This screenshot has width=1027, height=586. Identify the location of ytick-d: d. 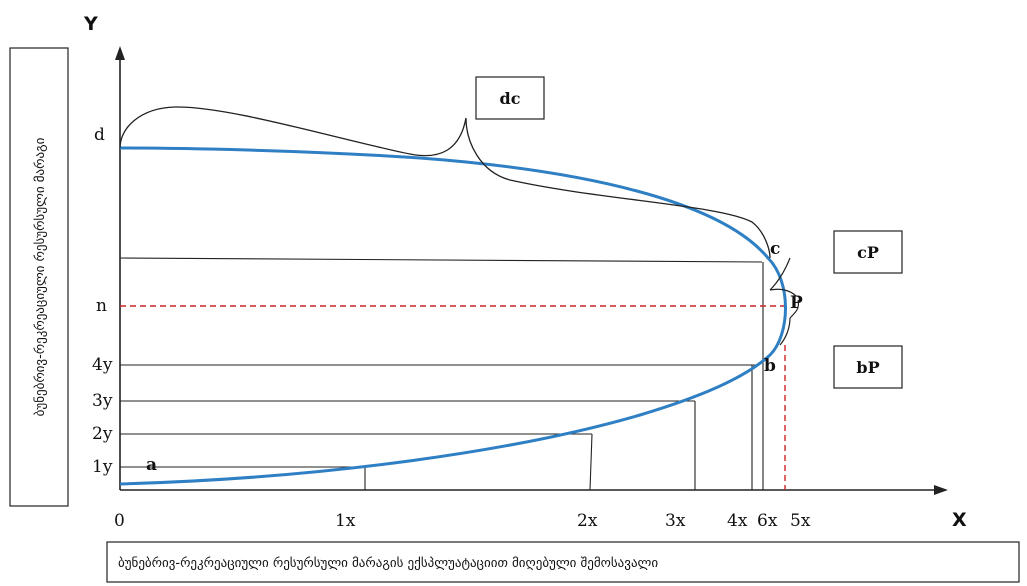
(99, 135).